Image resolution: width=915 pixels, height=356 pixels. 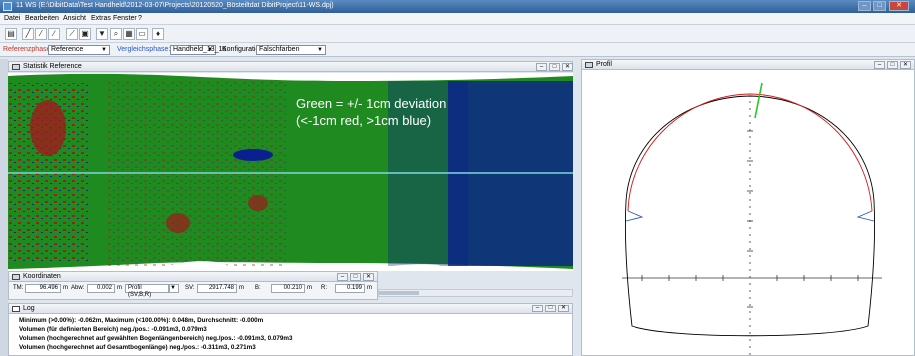 I want to click on toolbar: ▤ ╱ ⁄ ∕ ⟋ ▣ ▼ ⌕ ▦ ▭ ♦, so click(x=457, y=34).